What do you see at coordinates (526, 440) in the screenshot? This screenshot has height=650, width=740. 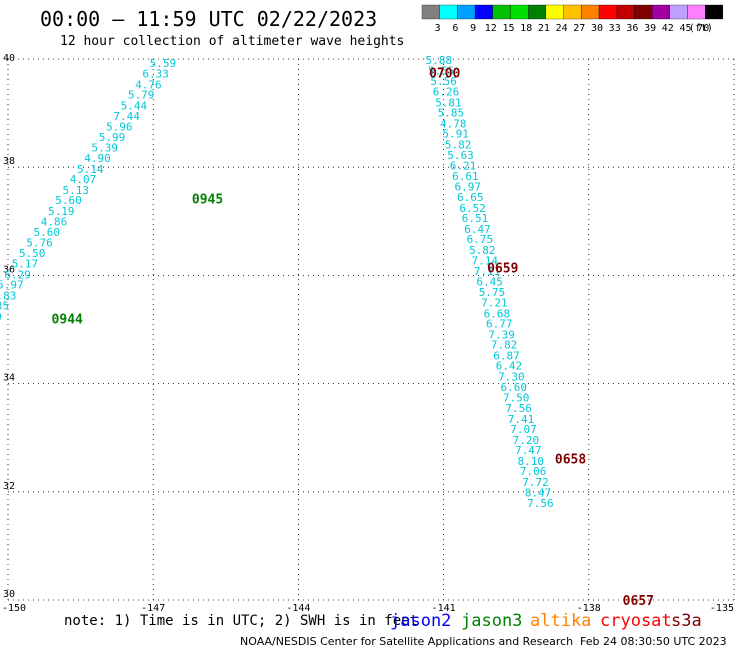 I see `swh-point-label: 7.20` at bounding box center [526, 440].